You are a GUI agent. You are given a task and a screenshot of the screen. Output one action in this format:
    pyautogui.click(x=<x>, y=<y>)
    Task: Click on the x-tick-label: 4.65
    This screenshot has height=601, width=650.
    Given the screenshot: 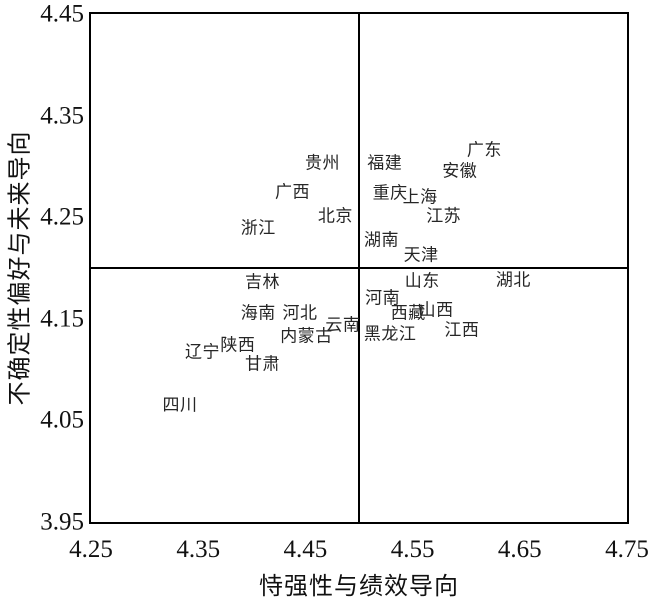 What is the action you would take?
    pyautogui.click(x=519, y=549)
    